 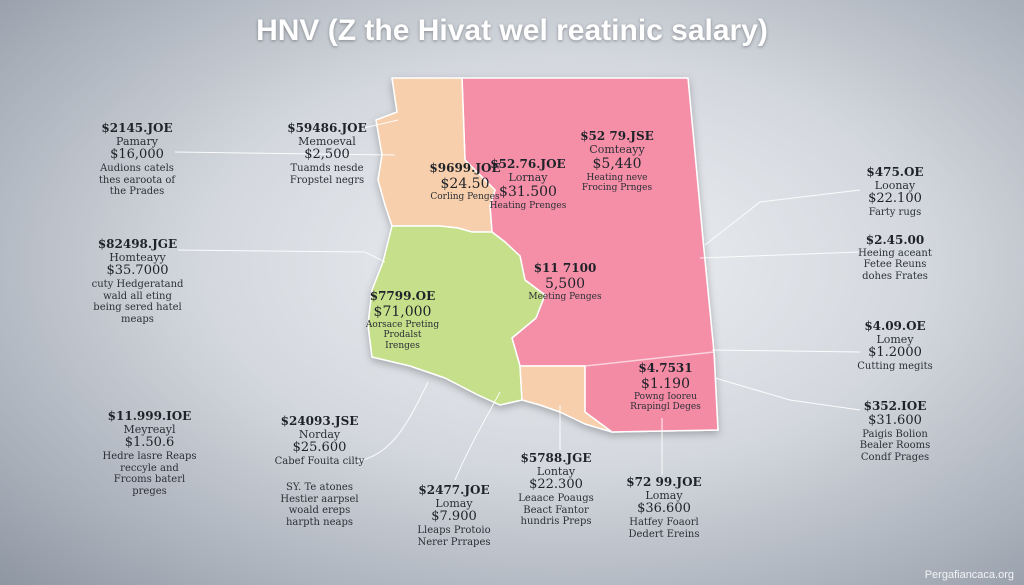 What do you see at coordinates (454, 503) in the screenshot?
I see `callout-s2-sub: Lomay` at bounding box center [454, 503].